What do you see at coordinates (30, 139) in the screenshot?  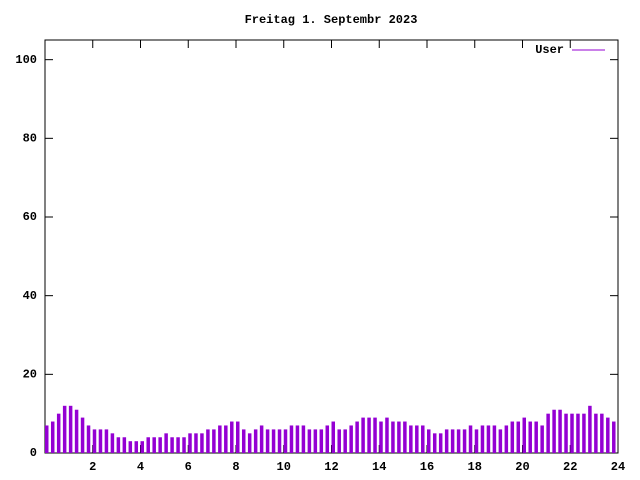 I see `y-tick-label: 80` at bounding box center [30, 139].